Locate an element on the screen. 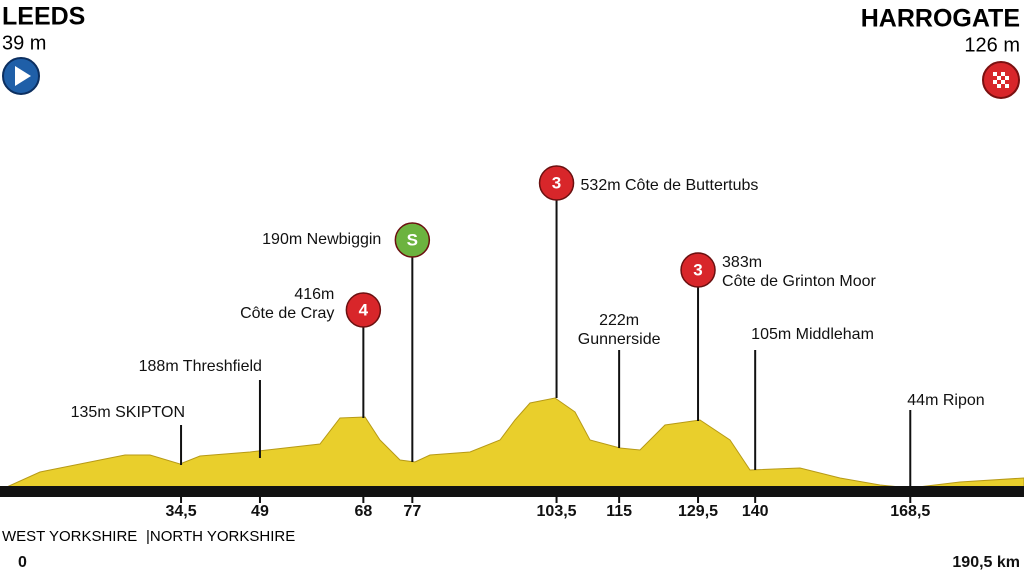 The image size is (1024, 581). km-label: 168,5 is located at coordinates (910, 511).